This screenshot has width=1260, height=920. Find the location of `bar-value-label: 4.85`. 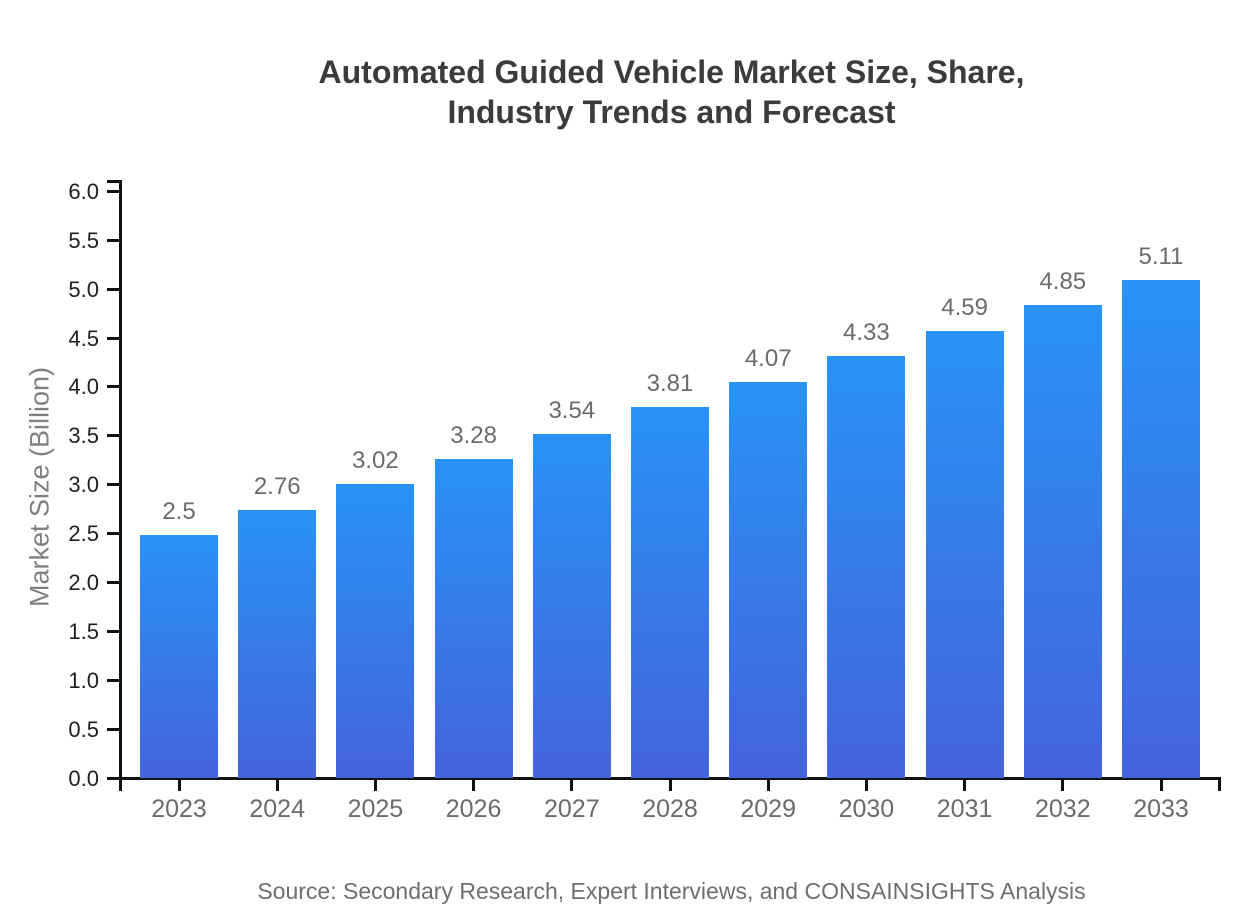

bar-value-label: 4.85 is located at coordinates (1063, 282).